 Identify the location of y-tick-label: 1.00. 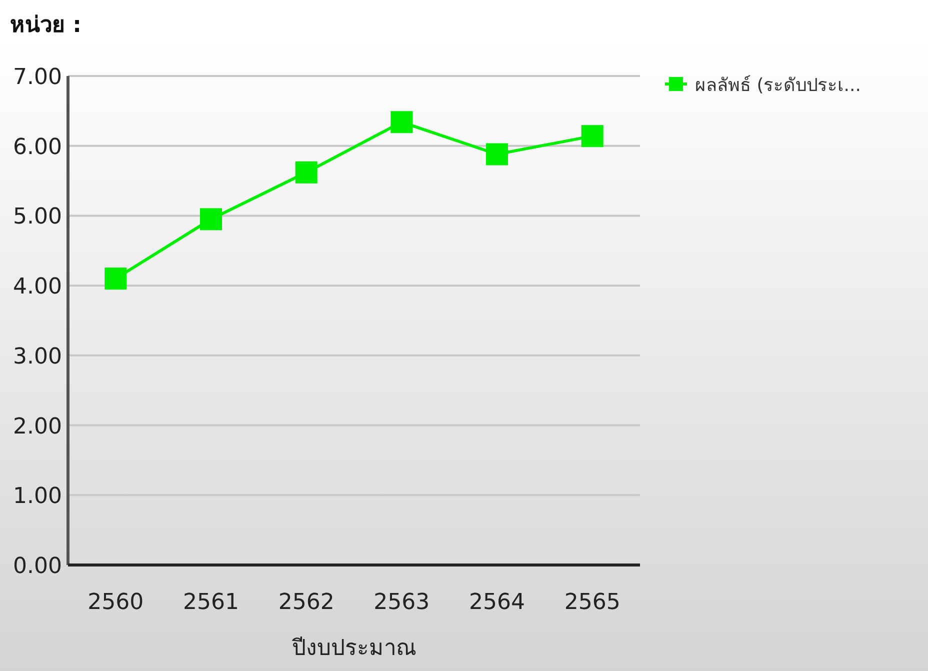
(37, 497).